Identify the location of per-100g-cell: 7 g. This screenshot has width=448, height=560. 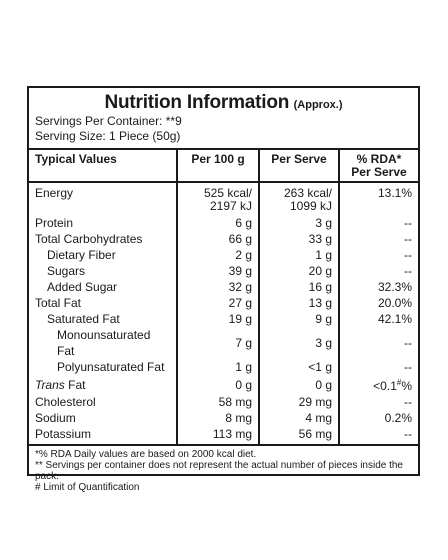
(217, 343).